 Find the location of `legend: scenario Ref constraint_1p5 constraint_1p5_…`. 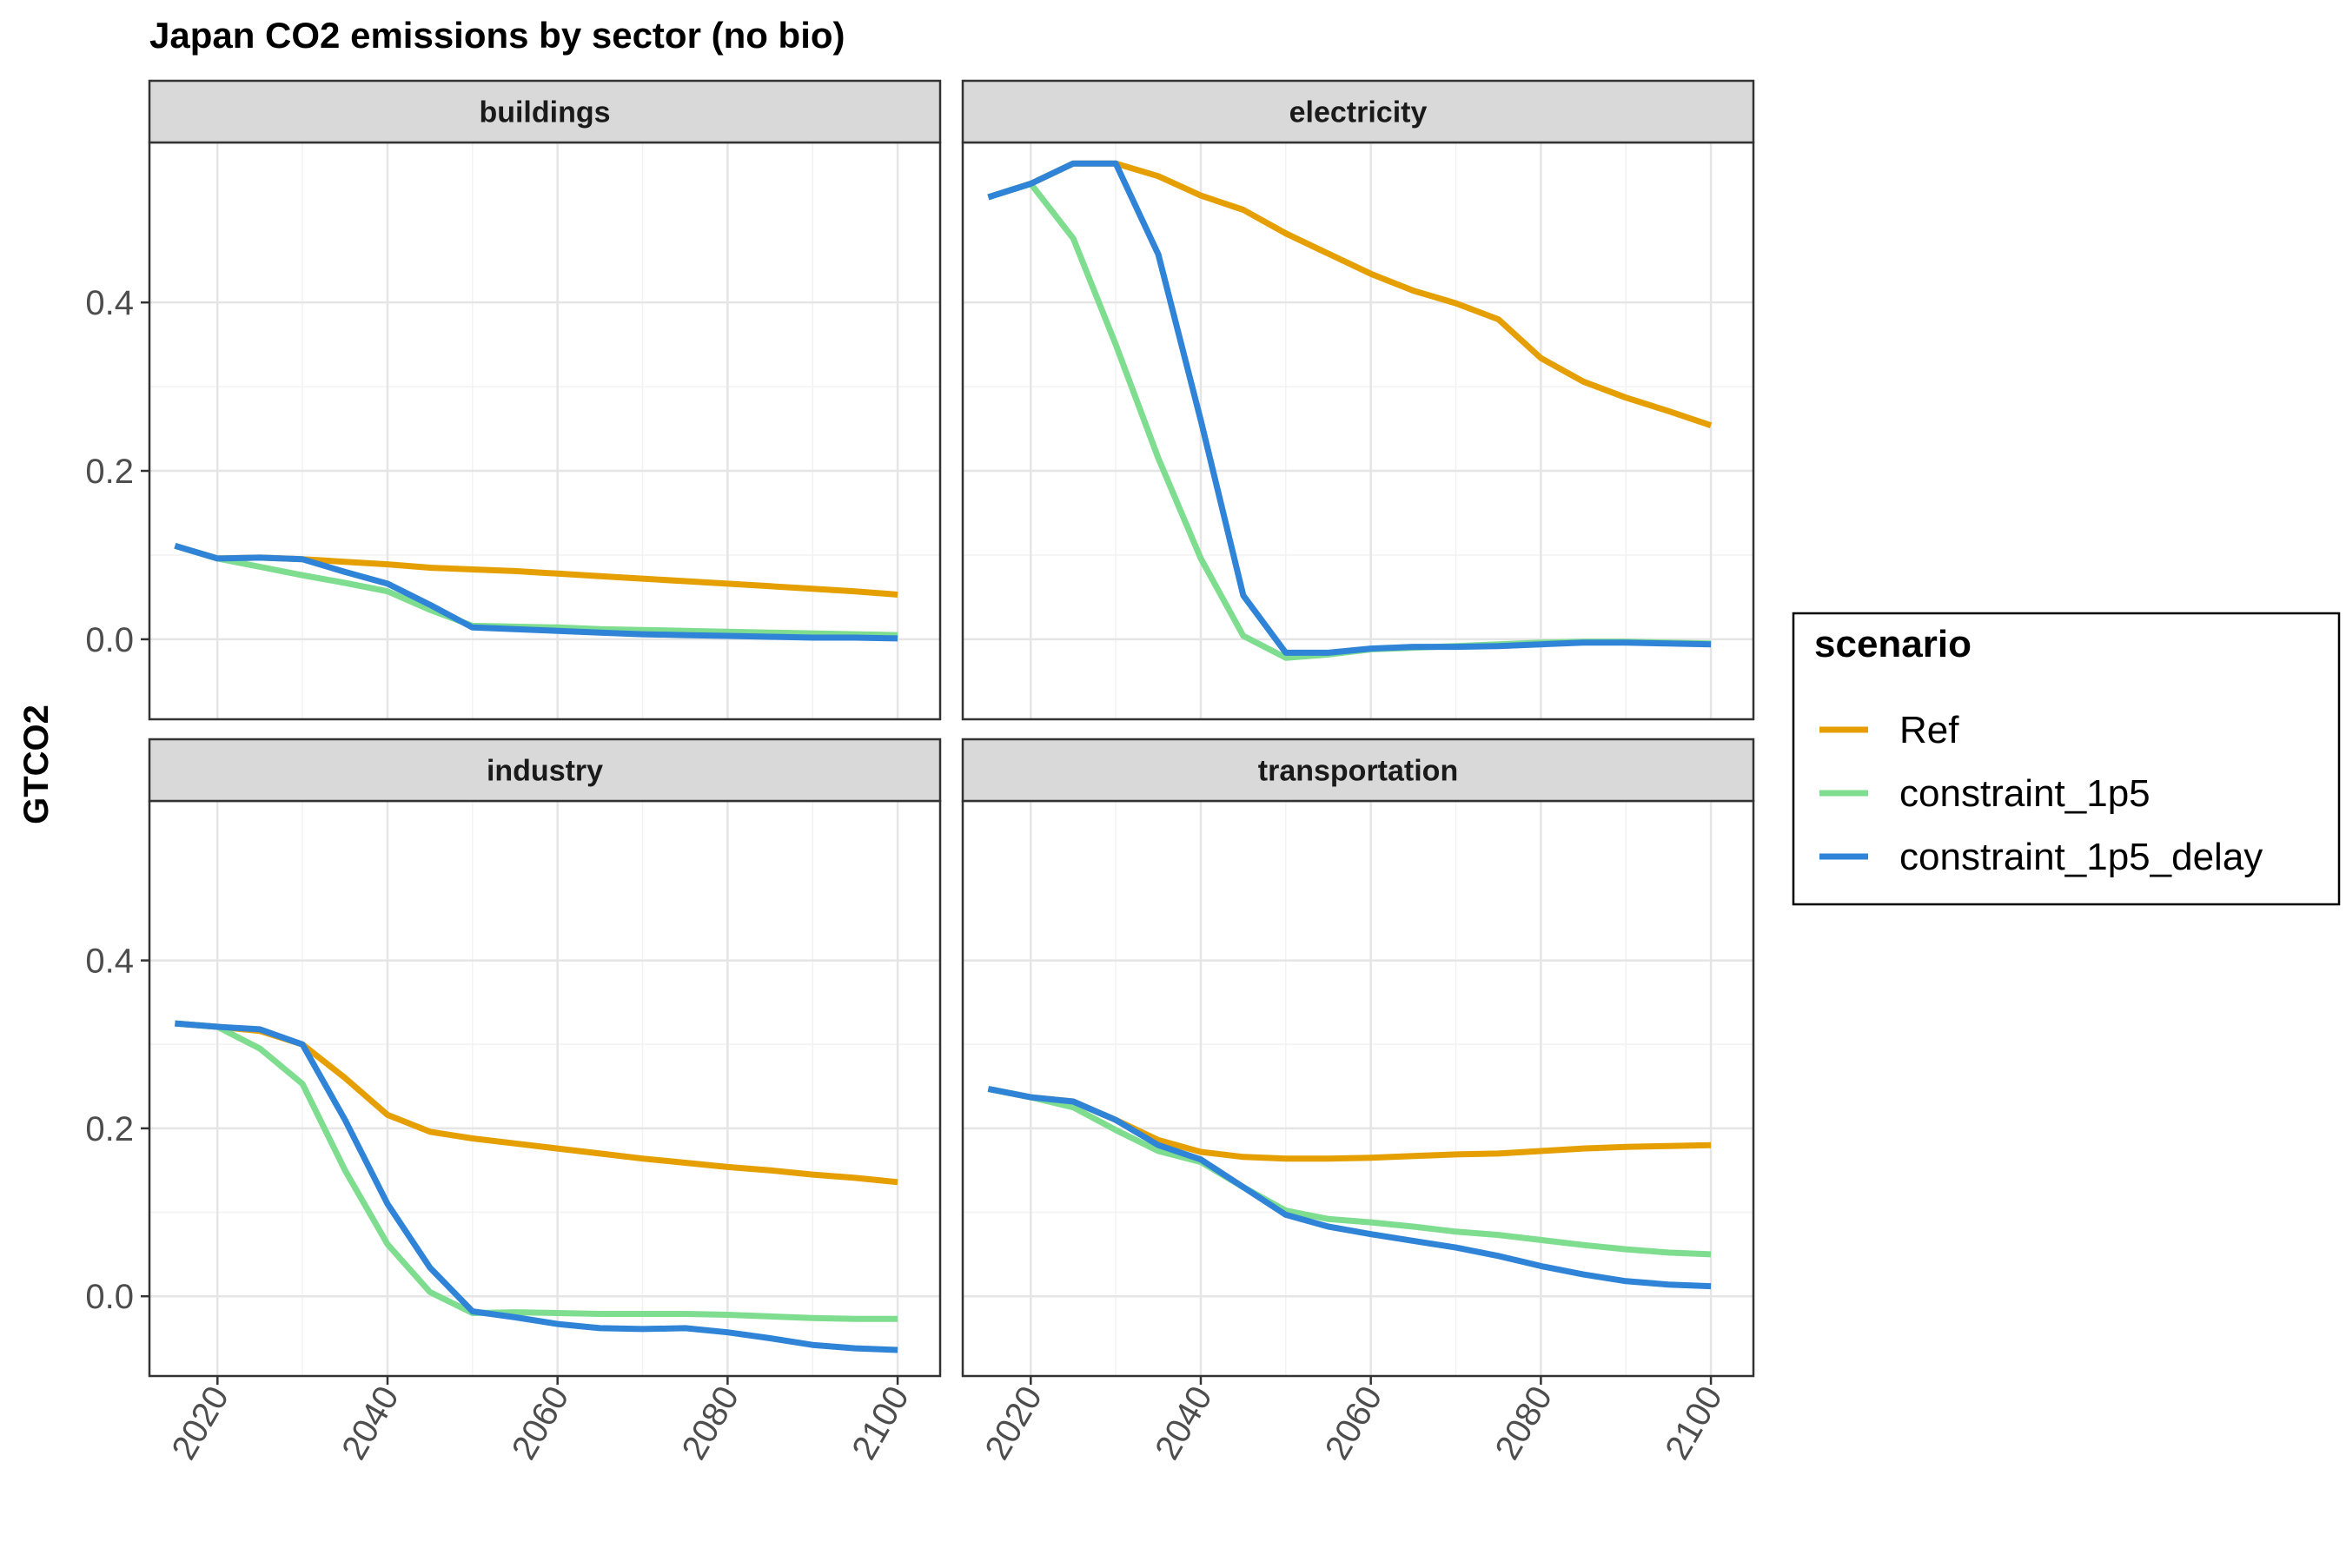

legend: scenario Ref constraint_1p5 constraint_1p5_… is located at coordinates (2067, 759).